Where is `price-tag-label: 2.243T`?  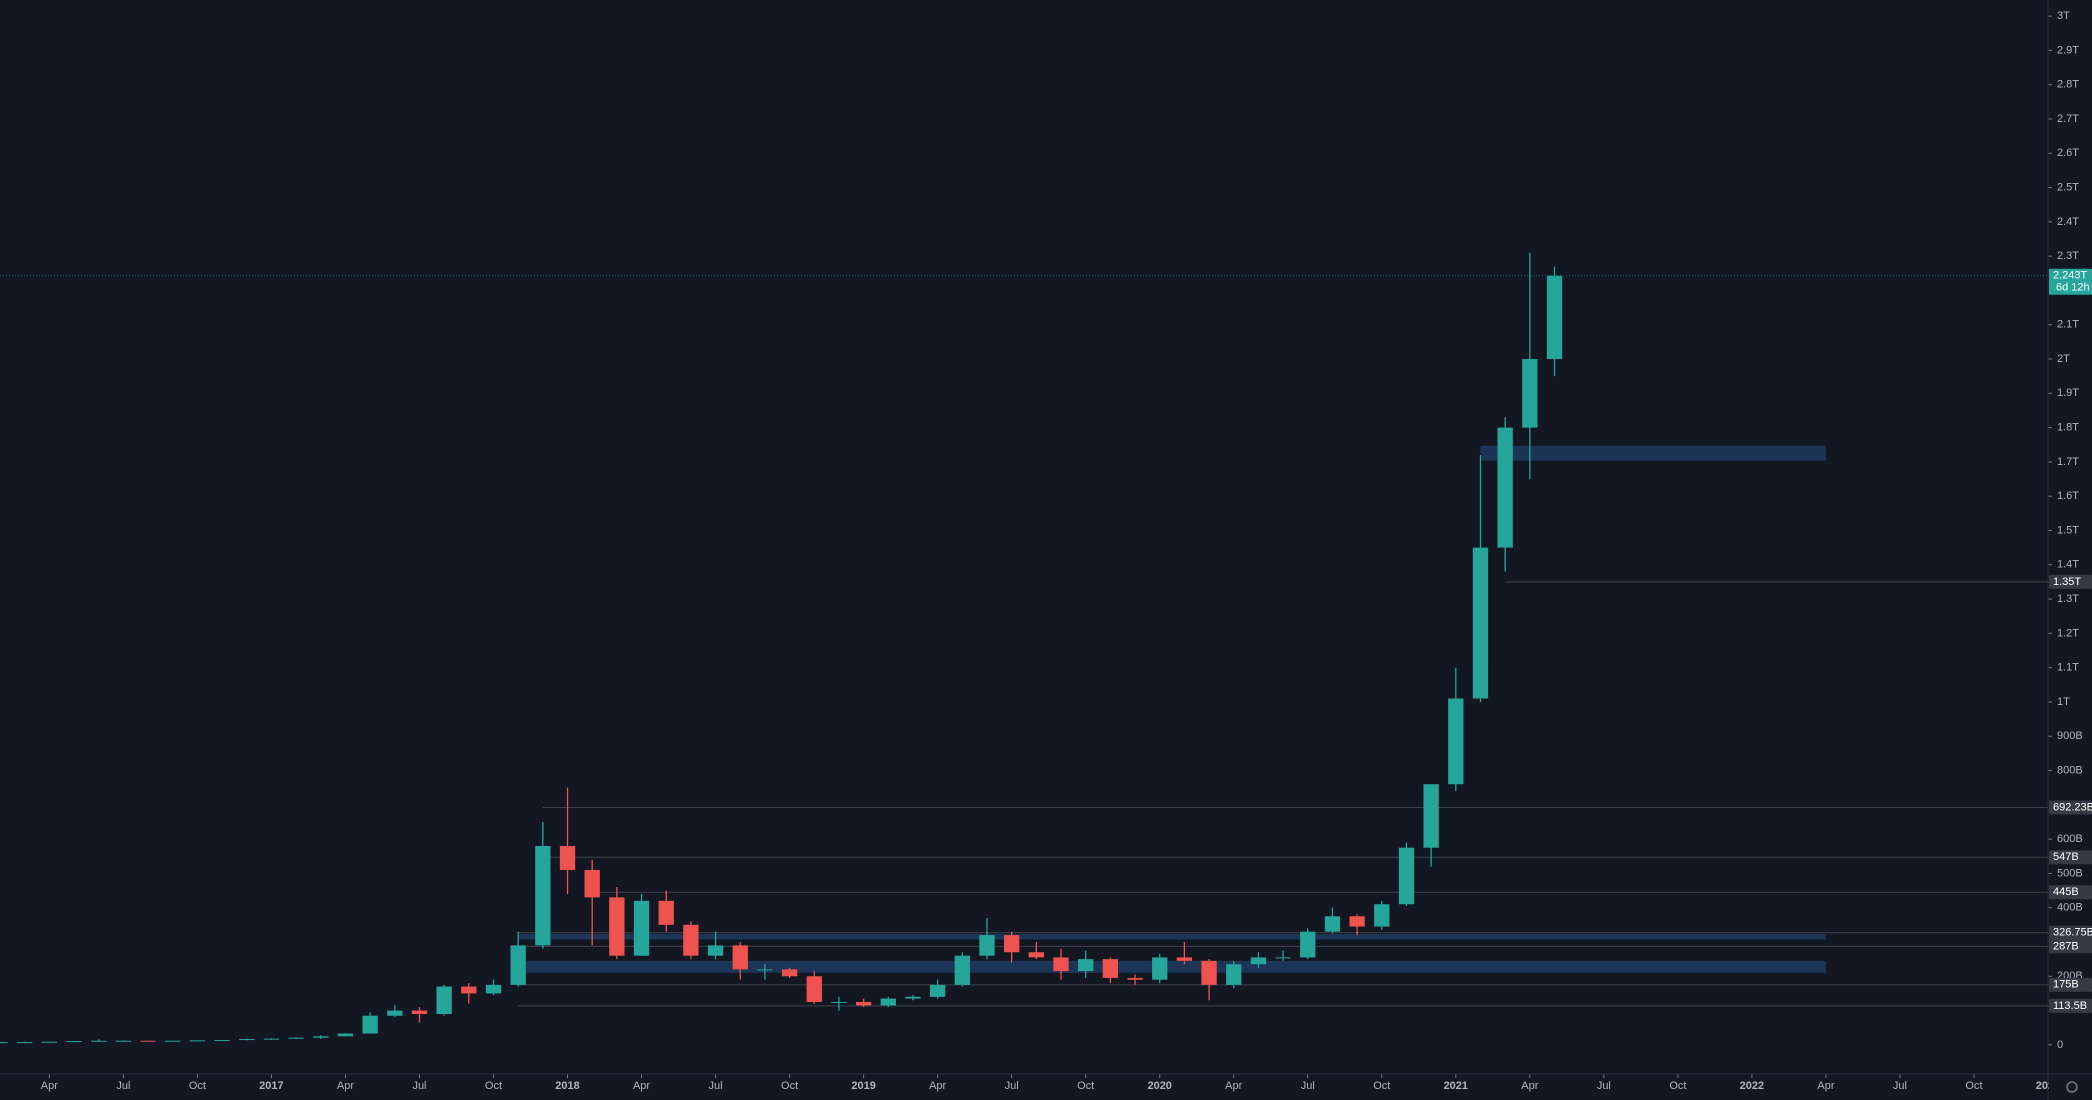
price-tag-label: 2.243T is located at coordinates (2070, 276).